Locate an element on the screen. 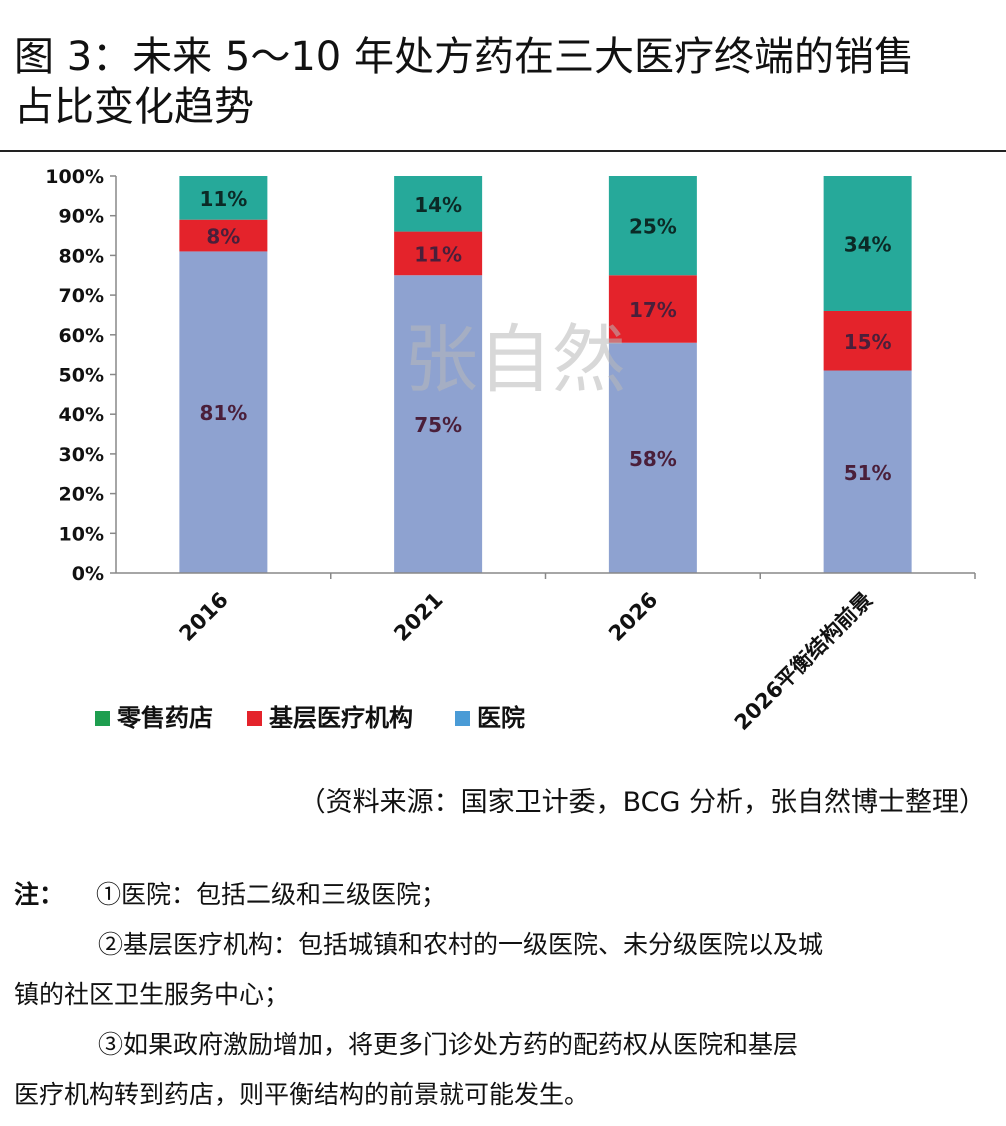 This screenshot has height=1126, width=1006. data-label-0-0: 81% is located at coordinates (223, 413).